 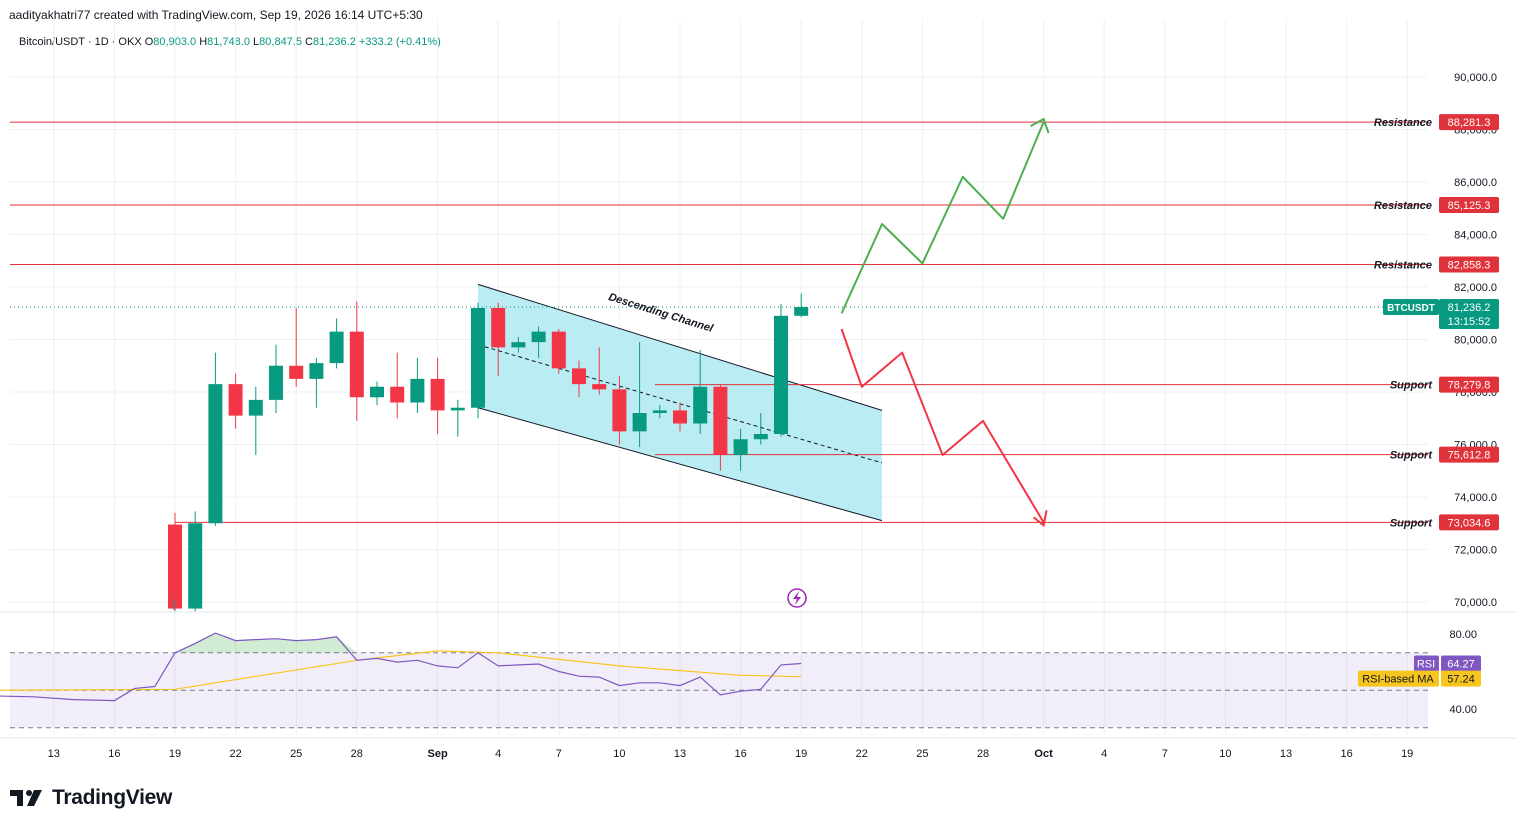 I want to click on rsi-ma-name-tag, so click(x=1398, y=678).